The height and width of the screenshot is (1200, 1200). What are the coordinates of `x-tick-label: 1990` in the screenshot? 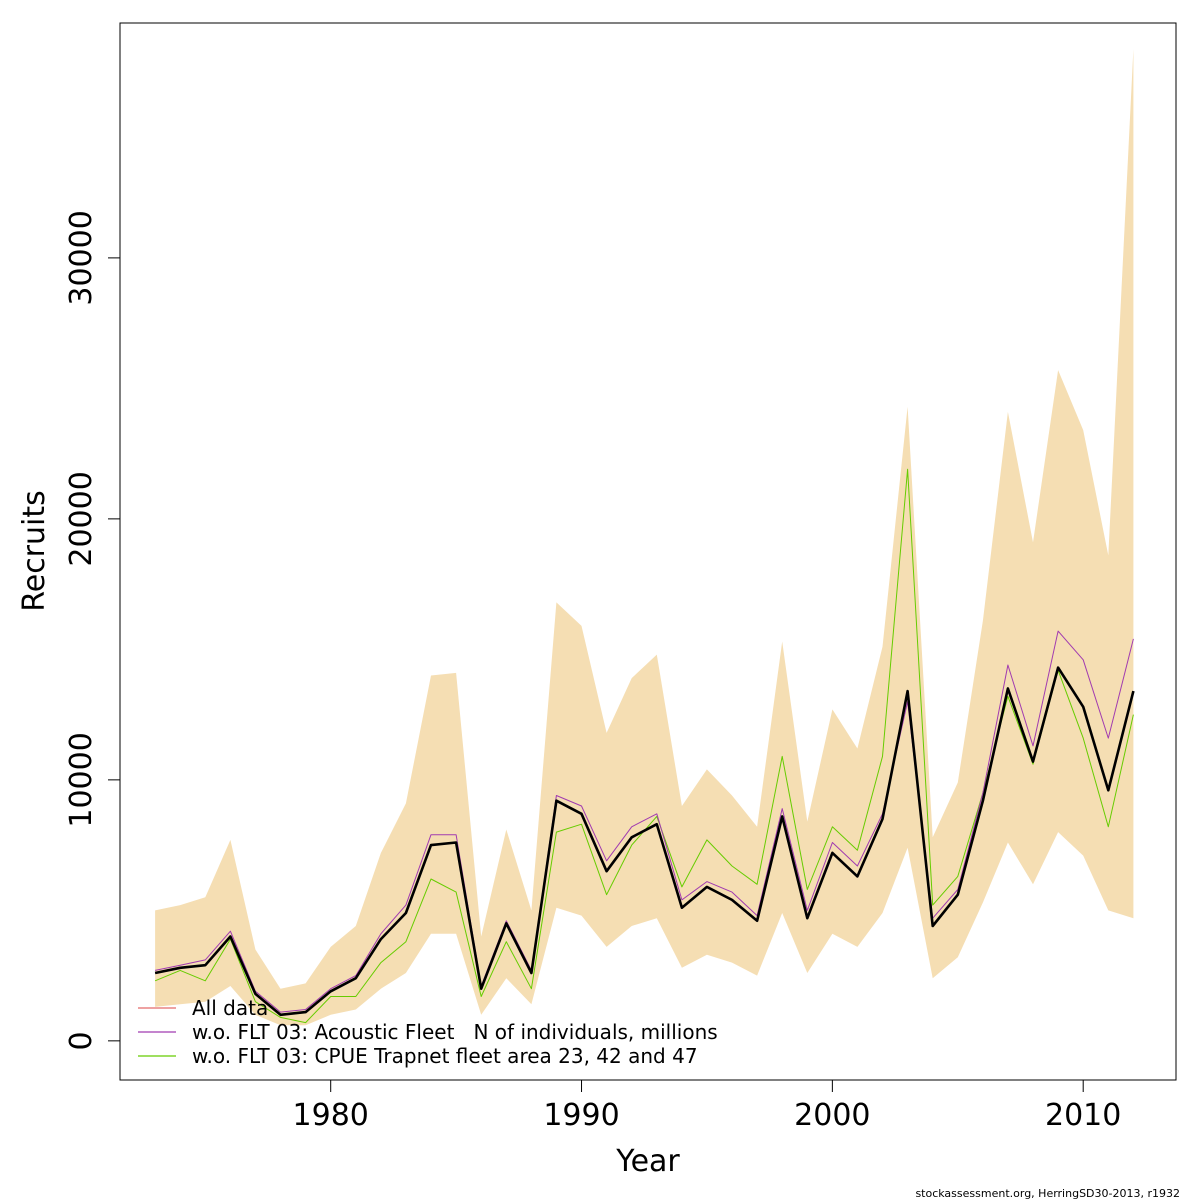 It's located at (581, 1115).